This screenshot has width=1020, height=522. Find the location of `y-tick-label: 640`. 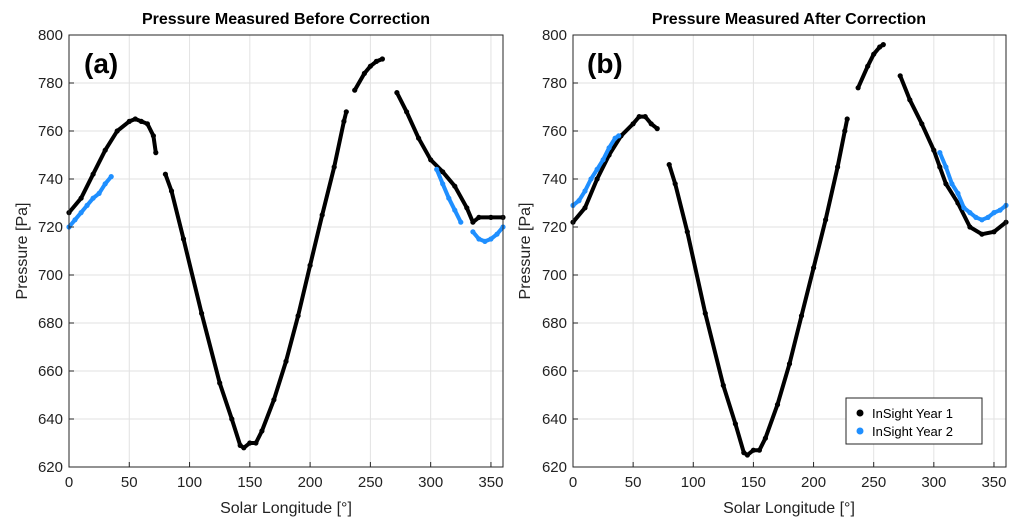

y-tick-label: 640 is located at coordinates (50, 419).